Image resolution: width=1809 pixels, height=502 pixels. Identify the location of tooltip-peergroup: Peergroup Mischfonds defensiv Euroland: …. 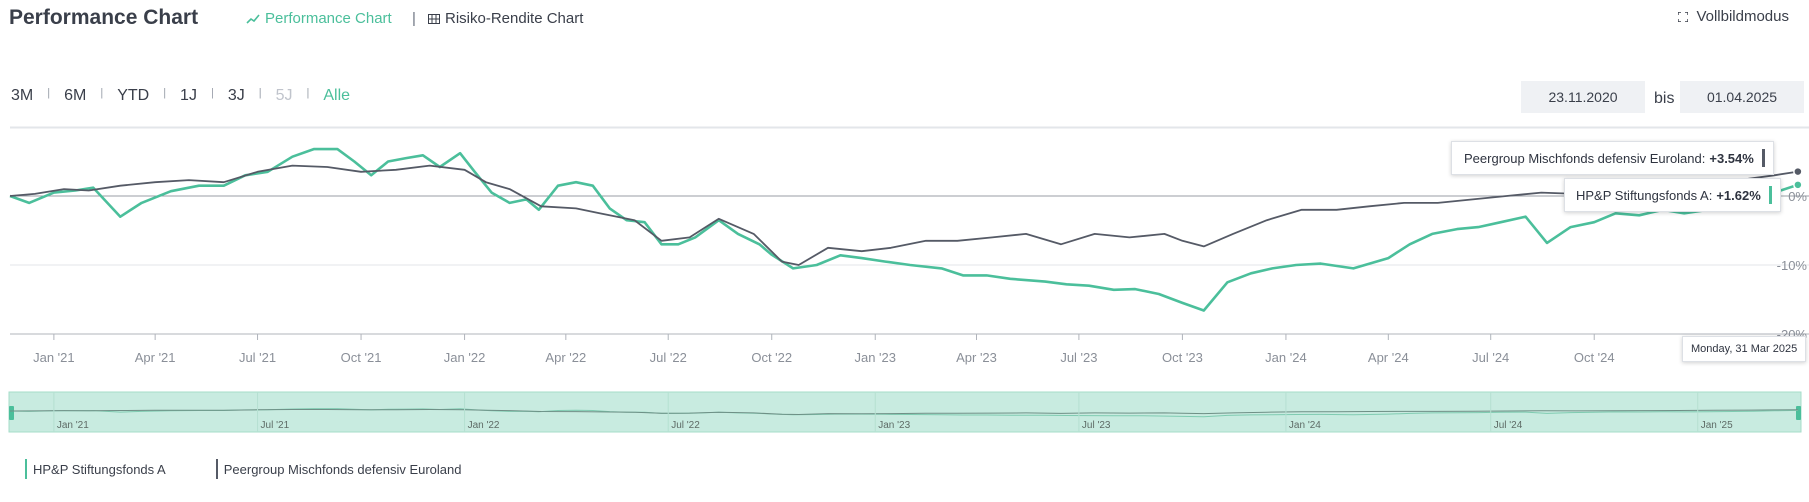
(1612, 158).